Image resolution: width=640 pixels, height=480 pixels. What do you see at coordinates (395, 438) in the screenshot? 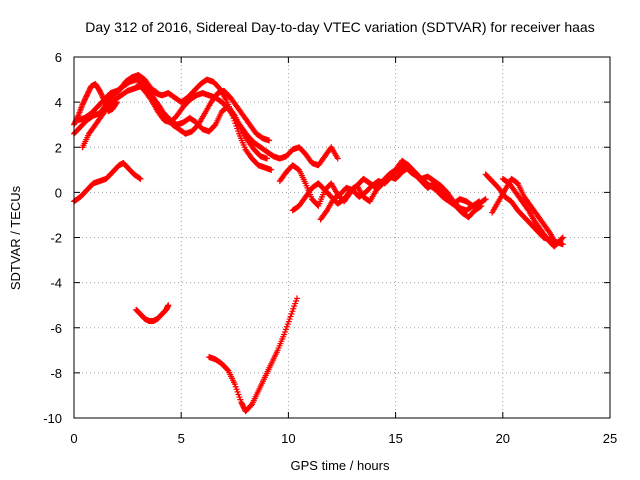
I see `x-tick-label: 15` at bounding box center [395, 438].